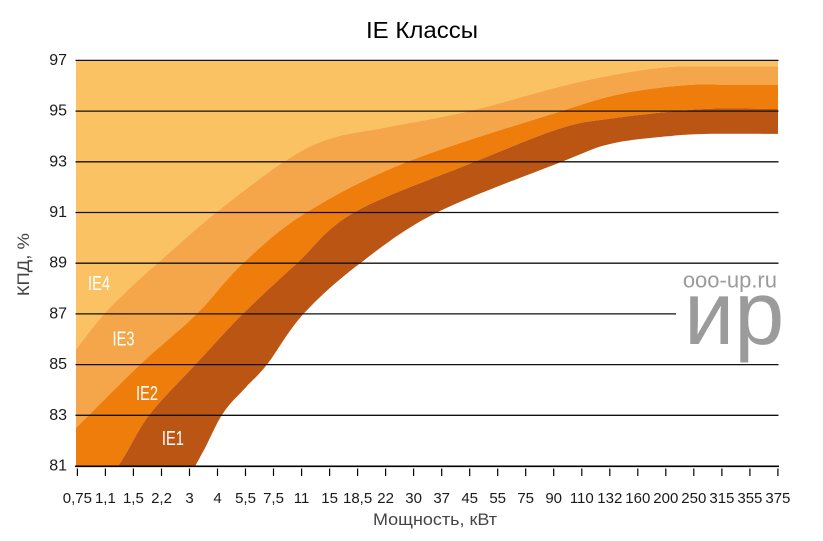  What do you see at coordinates (58, 111) in the screenshot?
I see `svg-text: 95` at bounding box center [58, 111].